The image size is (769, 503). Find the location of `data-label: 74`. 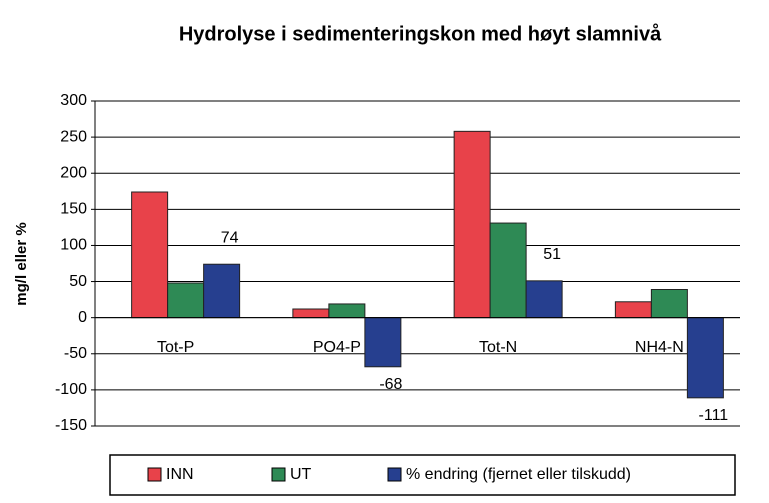

data-label: 74 is located at coordinates (230, 237).